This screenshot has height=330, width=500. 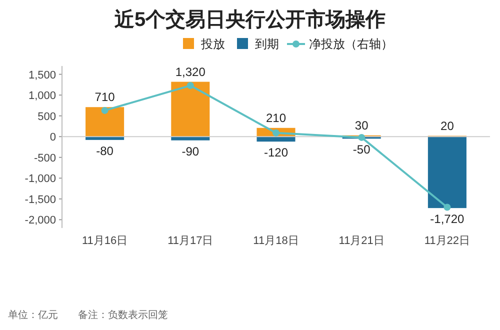 What do you see at coordinates (276, 241) in the screenshot?
I see `x-tick-label: 11月18日` at bounding box center [276, 241].